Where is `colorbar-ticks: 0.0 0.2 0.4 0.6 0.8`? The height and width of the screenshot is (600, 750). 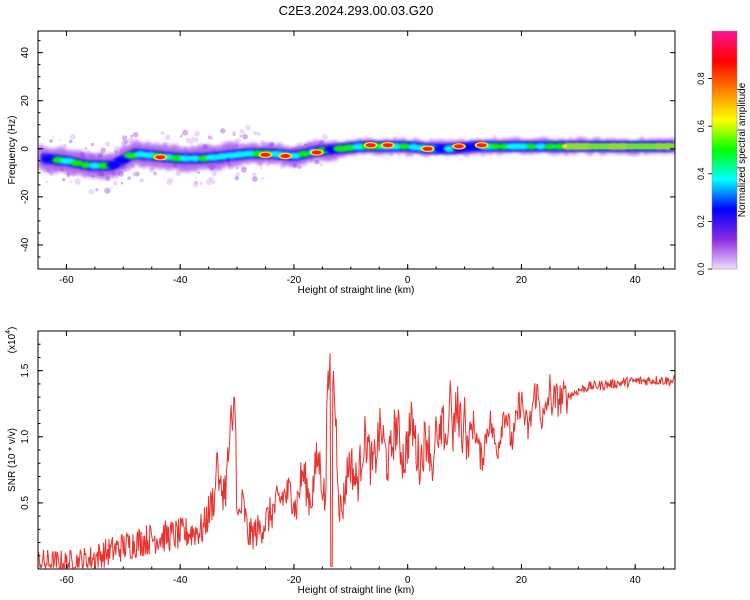 colorbar-ticks: 0.0 0.2 0.4 0.6 0.8 is located at coordinates (704, 173).